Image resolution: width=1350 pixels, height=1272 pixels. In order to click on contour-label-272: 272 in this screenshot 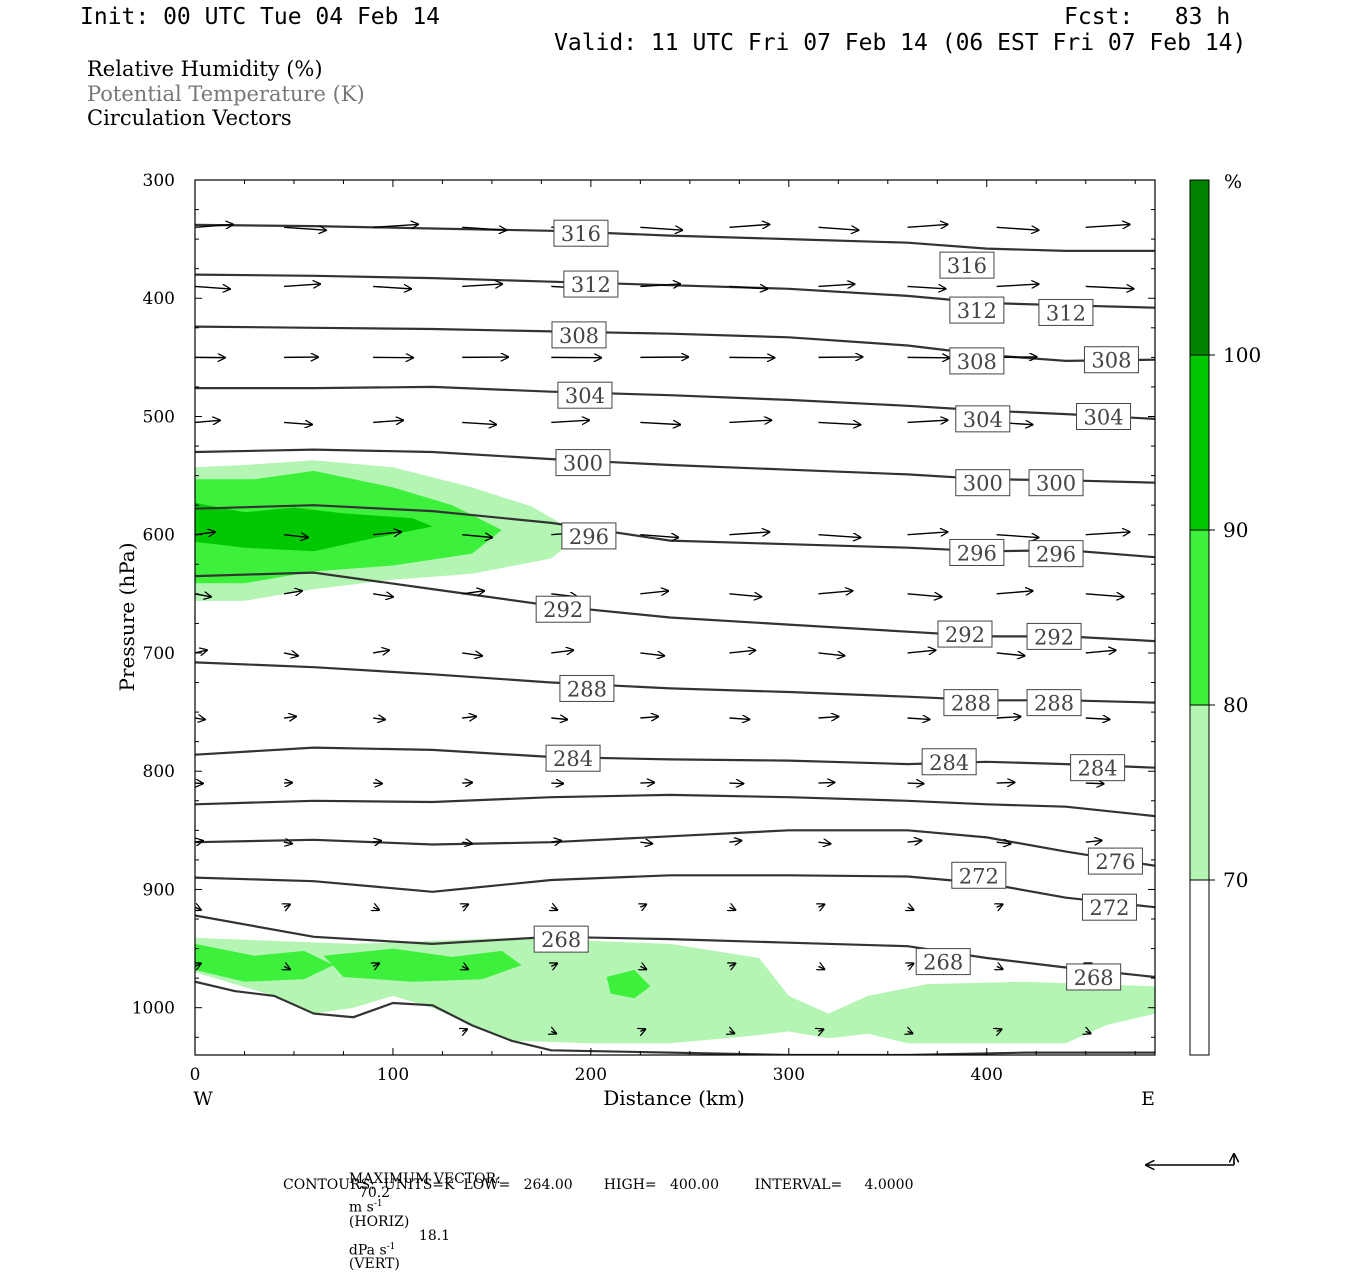, I will do `click(1109, 908)`.